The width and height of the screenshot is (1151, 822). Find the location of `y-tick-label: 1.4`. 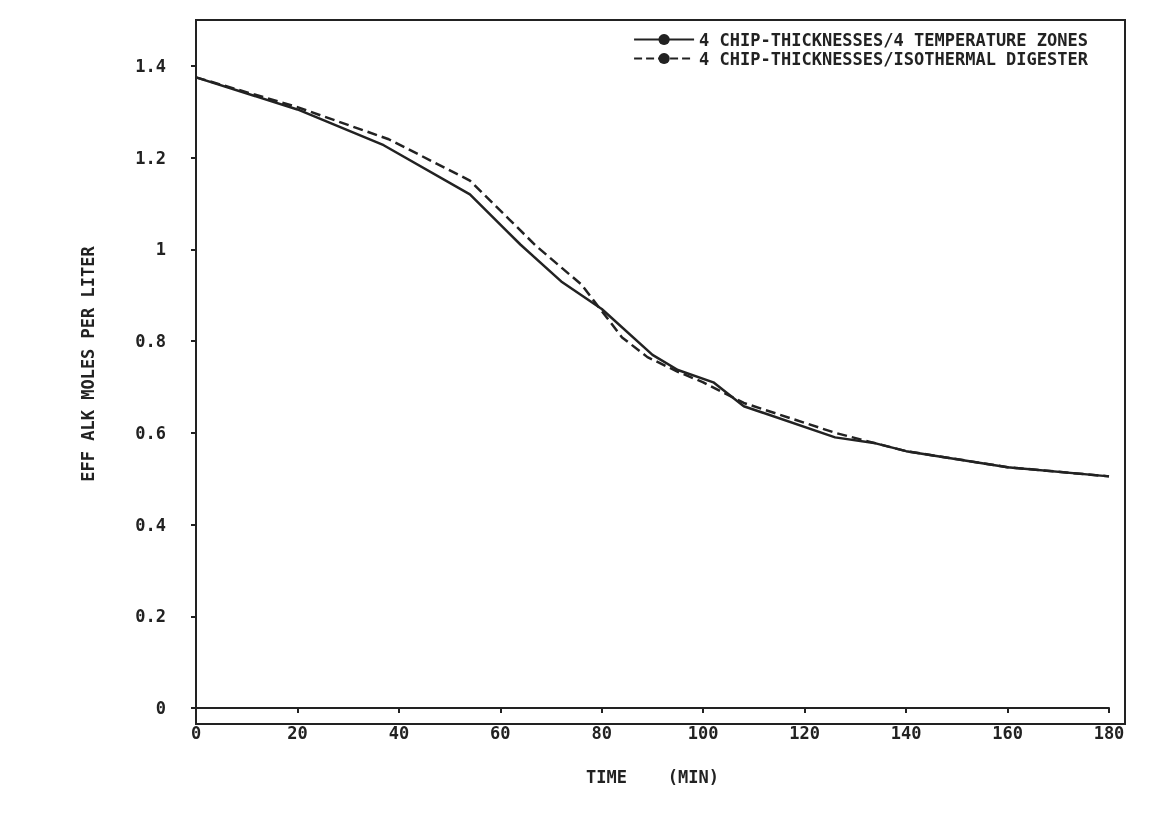

y-tick-label: 1.4 is located at coordinates (150, 65).